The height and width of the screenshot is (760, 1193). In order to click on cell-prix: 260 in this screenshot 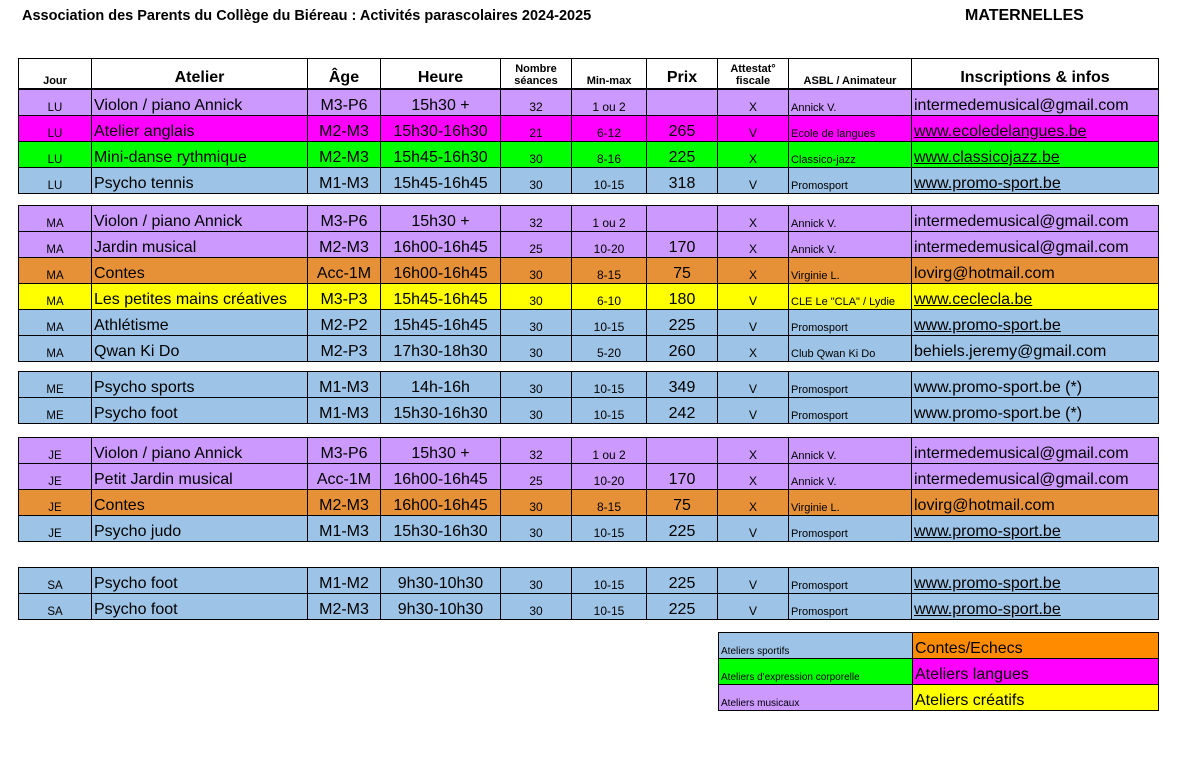, I will do `click(682, 348)`.